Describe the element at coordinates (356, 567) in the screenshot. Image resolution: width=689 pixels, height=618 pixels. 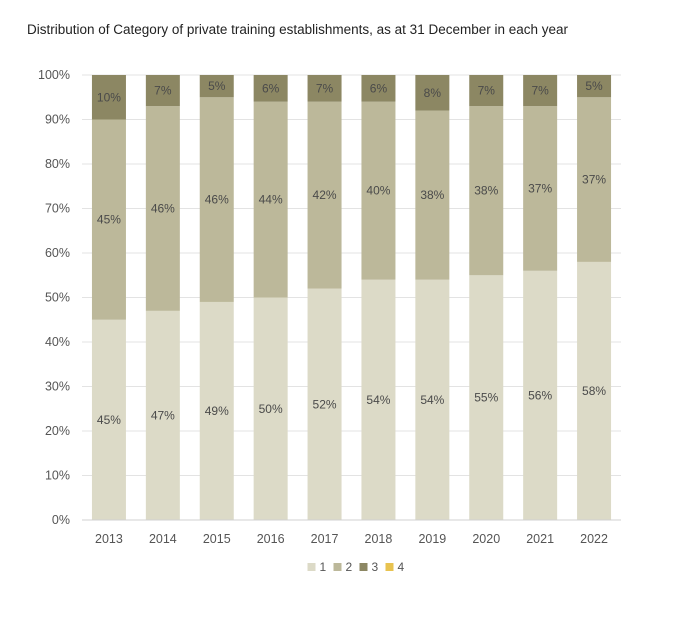
I see `legend: 1 2 3 4` at that location.